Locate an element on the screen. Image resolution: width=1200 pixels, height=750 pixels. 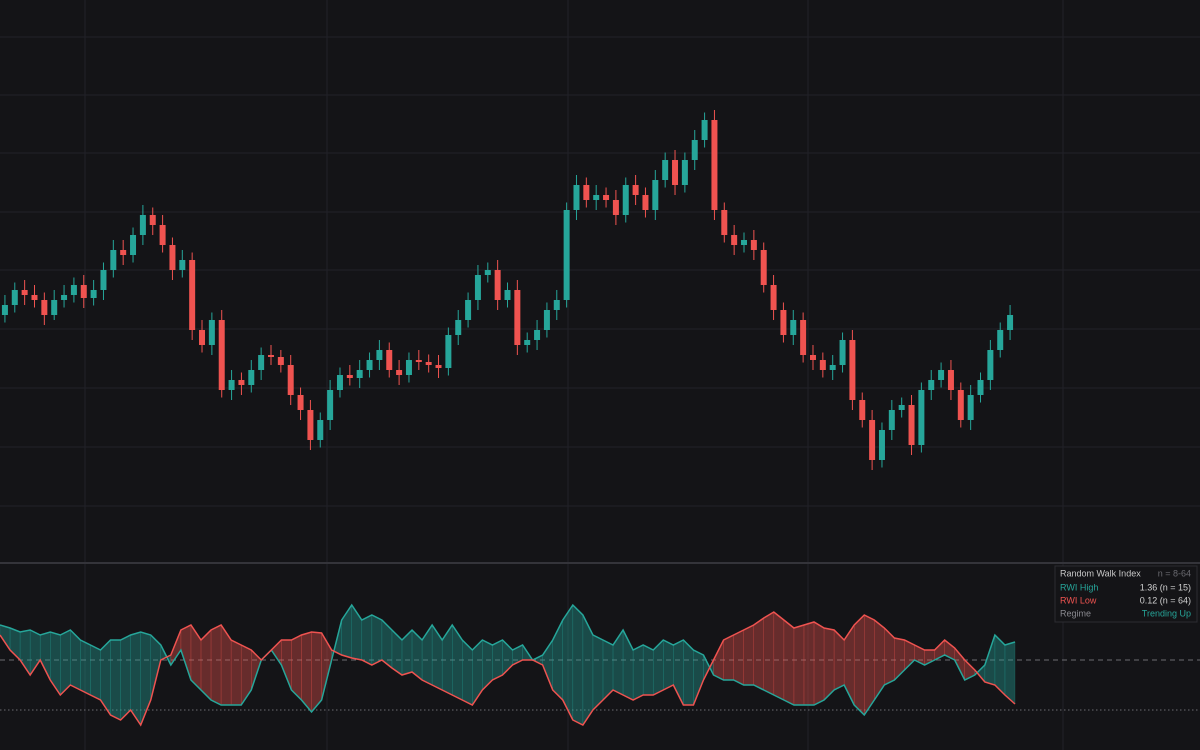
legend-value: 0.12 (n = 64) is located at coordinates (1165, 600).